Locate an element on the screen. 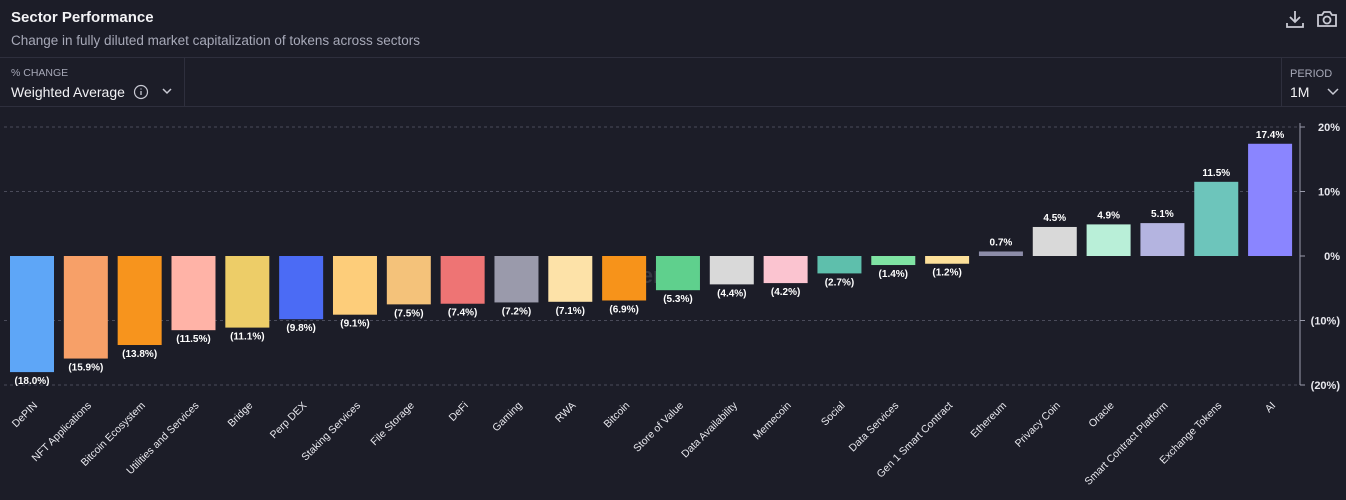 Image resolution: width=1346 pixels, height=500 pixels. value-label: (9.1%) is located at coordinates (354, 324).